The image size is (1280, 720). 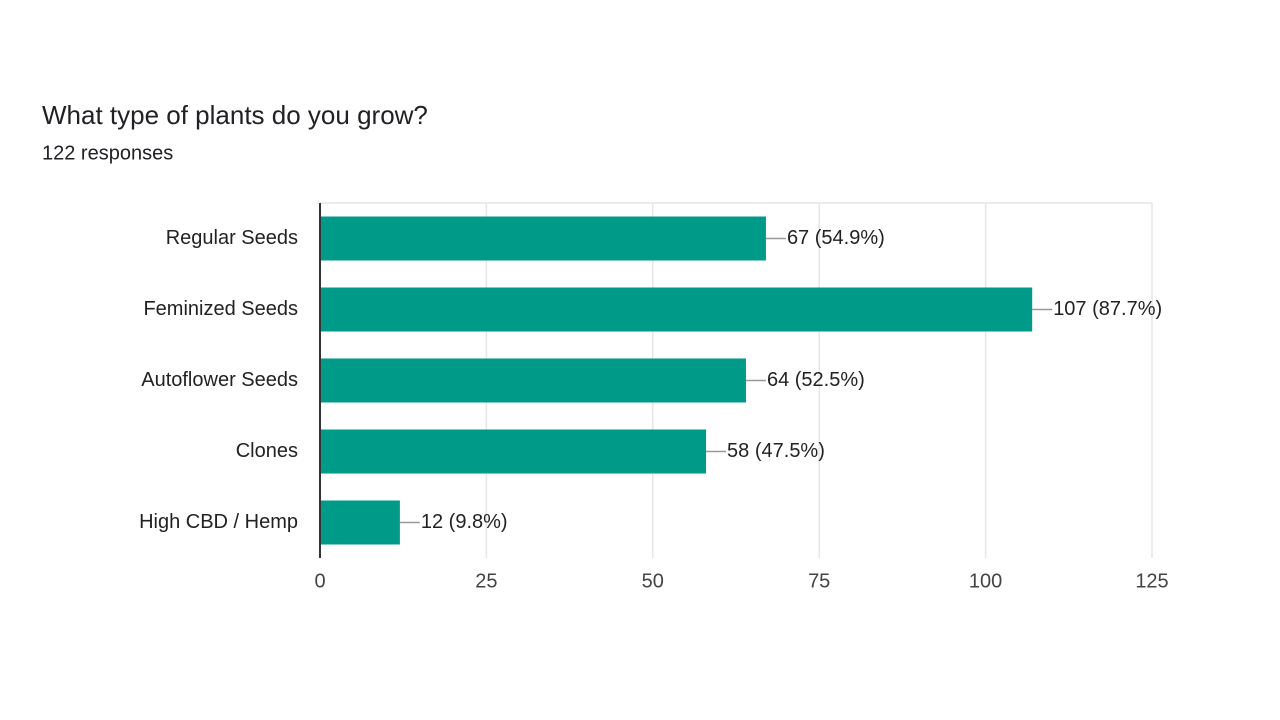 What do you see at coordinates (219, 380) in the screenshot?
I see `y-tick-label: Autoflower Seeds` at bounding box center [219, 380].